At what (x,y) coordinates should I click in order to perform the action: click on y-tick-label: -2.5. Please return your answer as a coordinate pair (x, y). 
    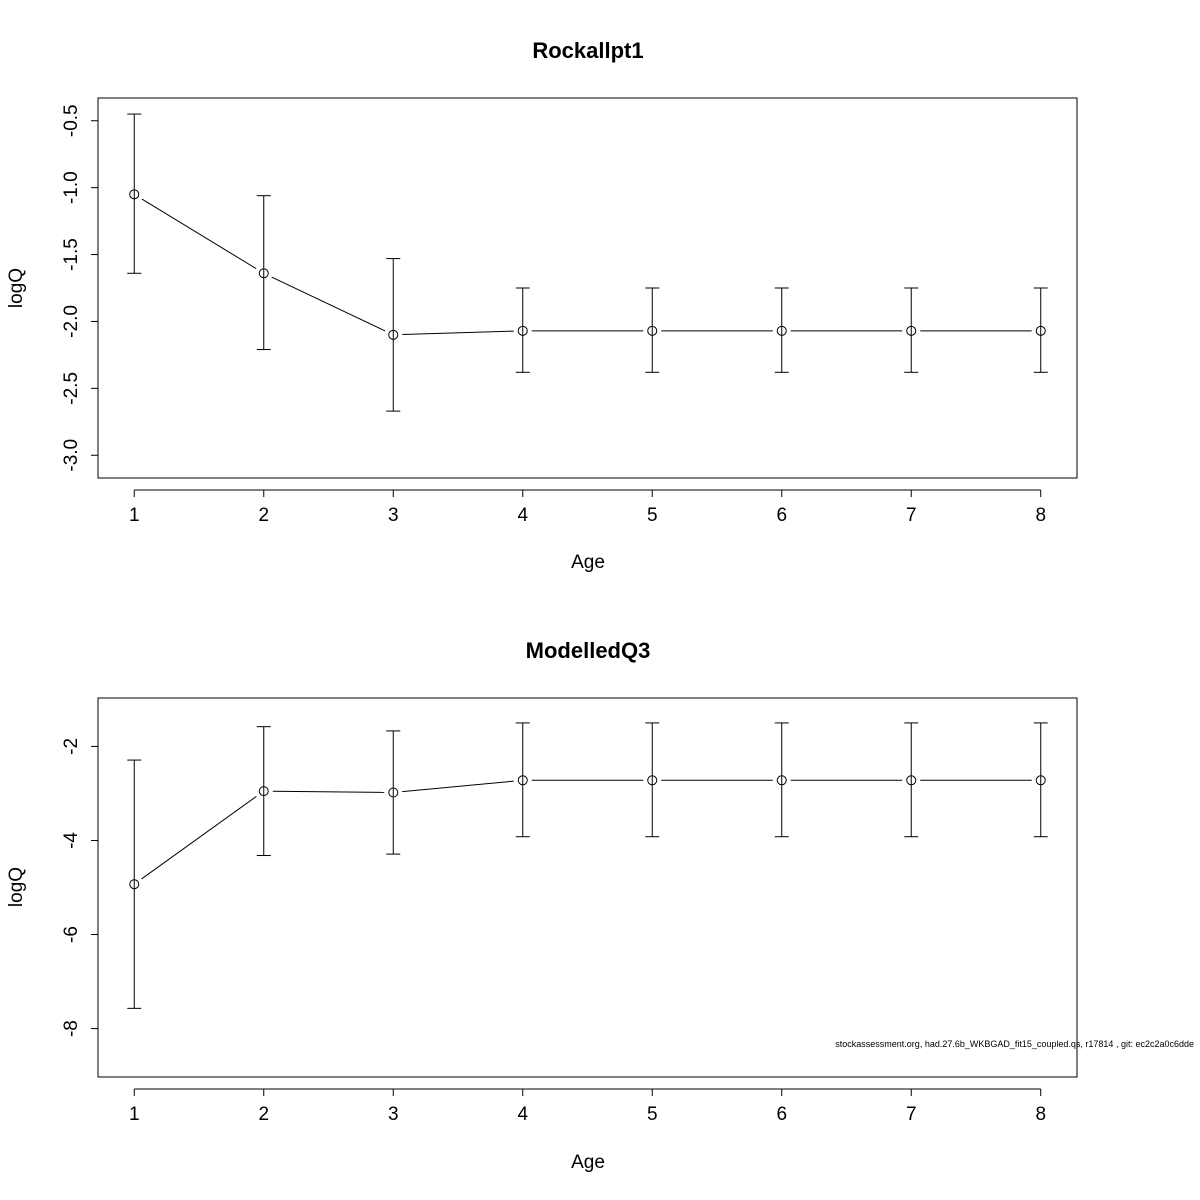
    Looking at the image, I should click on (71, 388).